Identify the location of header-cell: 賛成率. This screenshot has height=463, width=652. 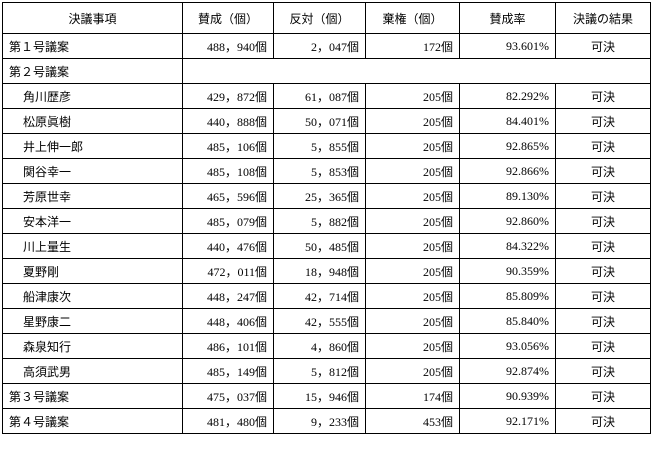
(507, 18).